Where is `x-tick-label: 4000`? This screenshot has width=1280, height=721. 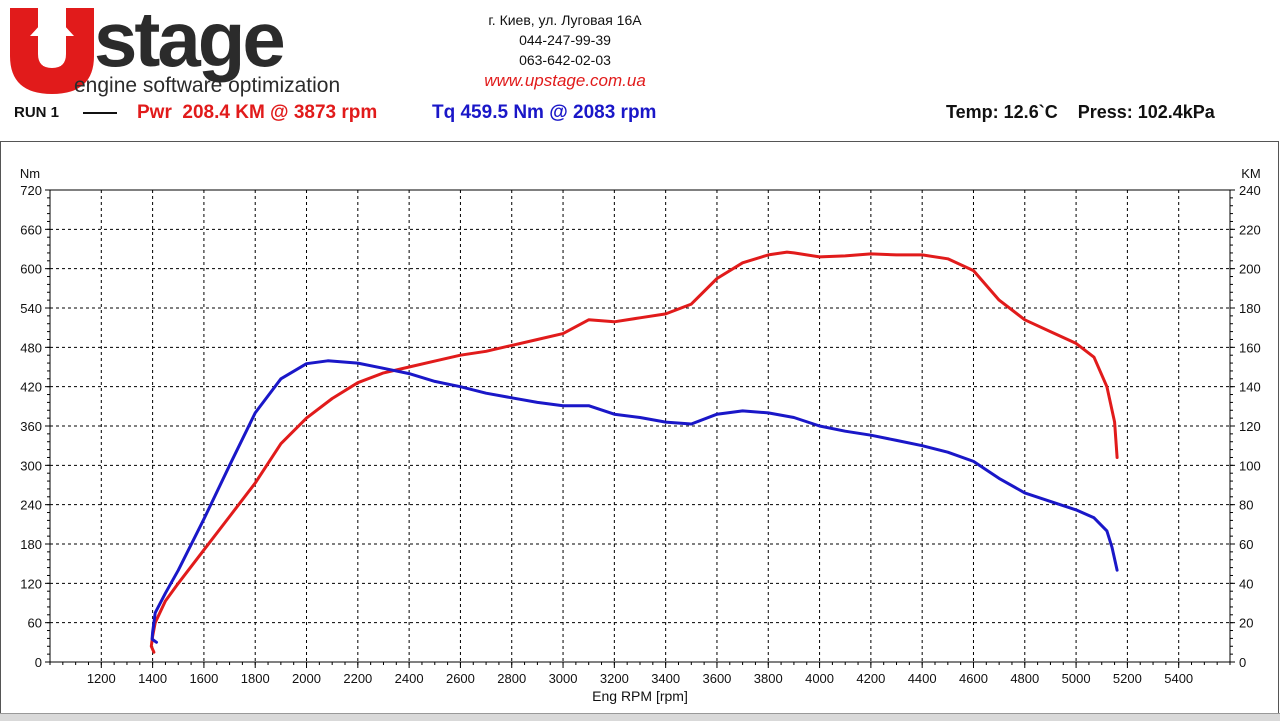
x-tick-label: 4000 is located at coordinates (819, 678).